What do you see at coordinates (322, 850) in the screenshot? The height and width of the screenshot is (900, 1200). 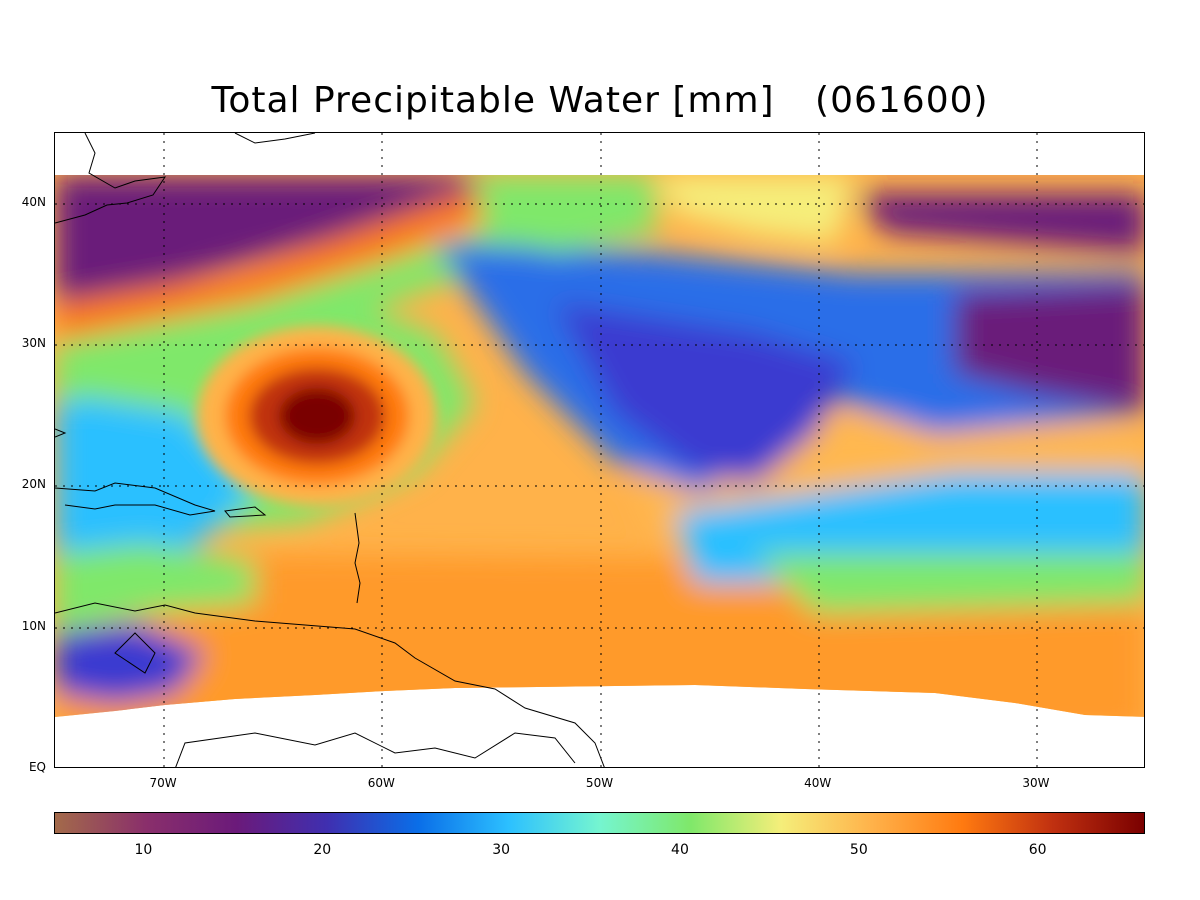 I see `colorbar-tick-label: 20` at bounding box center [322, 850].